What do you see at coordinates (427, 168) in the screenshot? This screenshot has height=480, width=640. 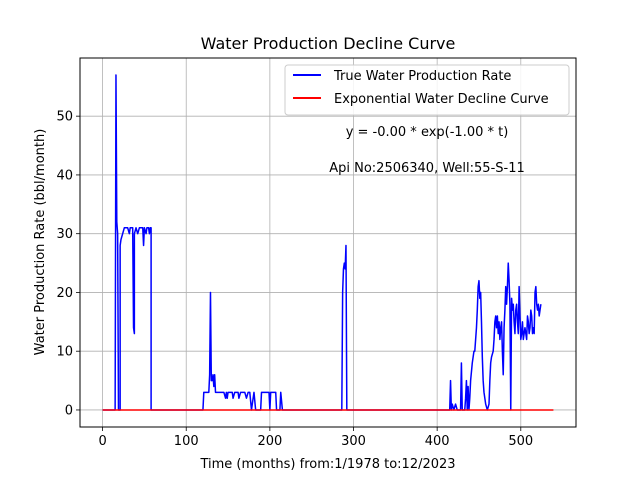 I see `well-annotation: Api No:2506340, Well:55-S-11` at bounding box center [427, 168].